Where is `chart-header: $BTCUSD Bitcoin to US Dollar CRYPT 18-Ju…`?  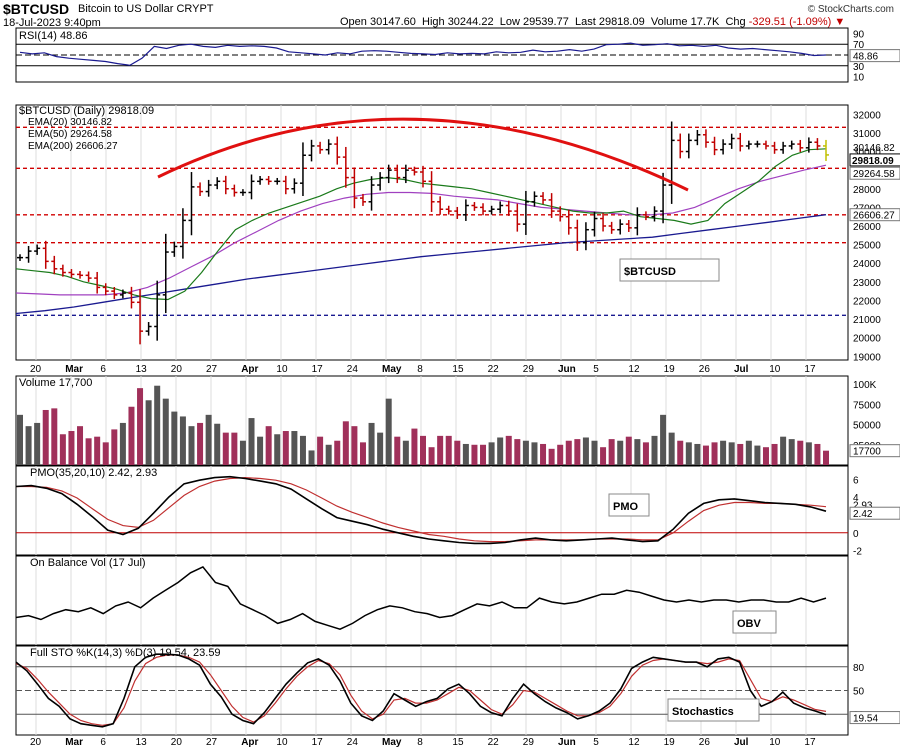
chart-header: $BTCUSD Bitcoin to US Dollar CRYPT 18-Ju… is located at coordinates (450, 15).